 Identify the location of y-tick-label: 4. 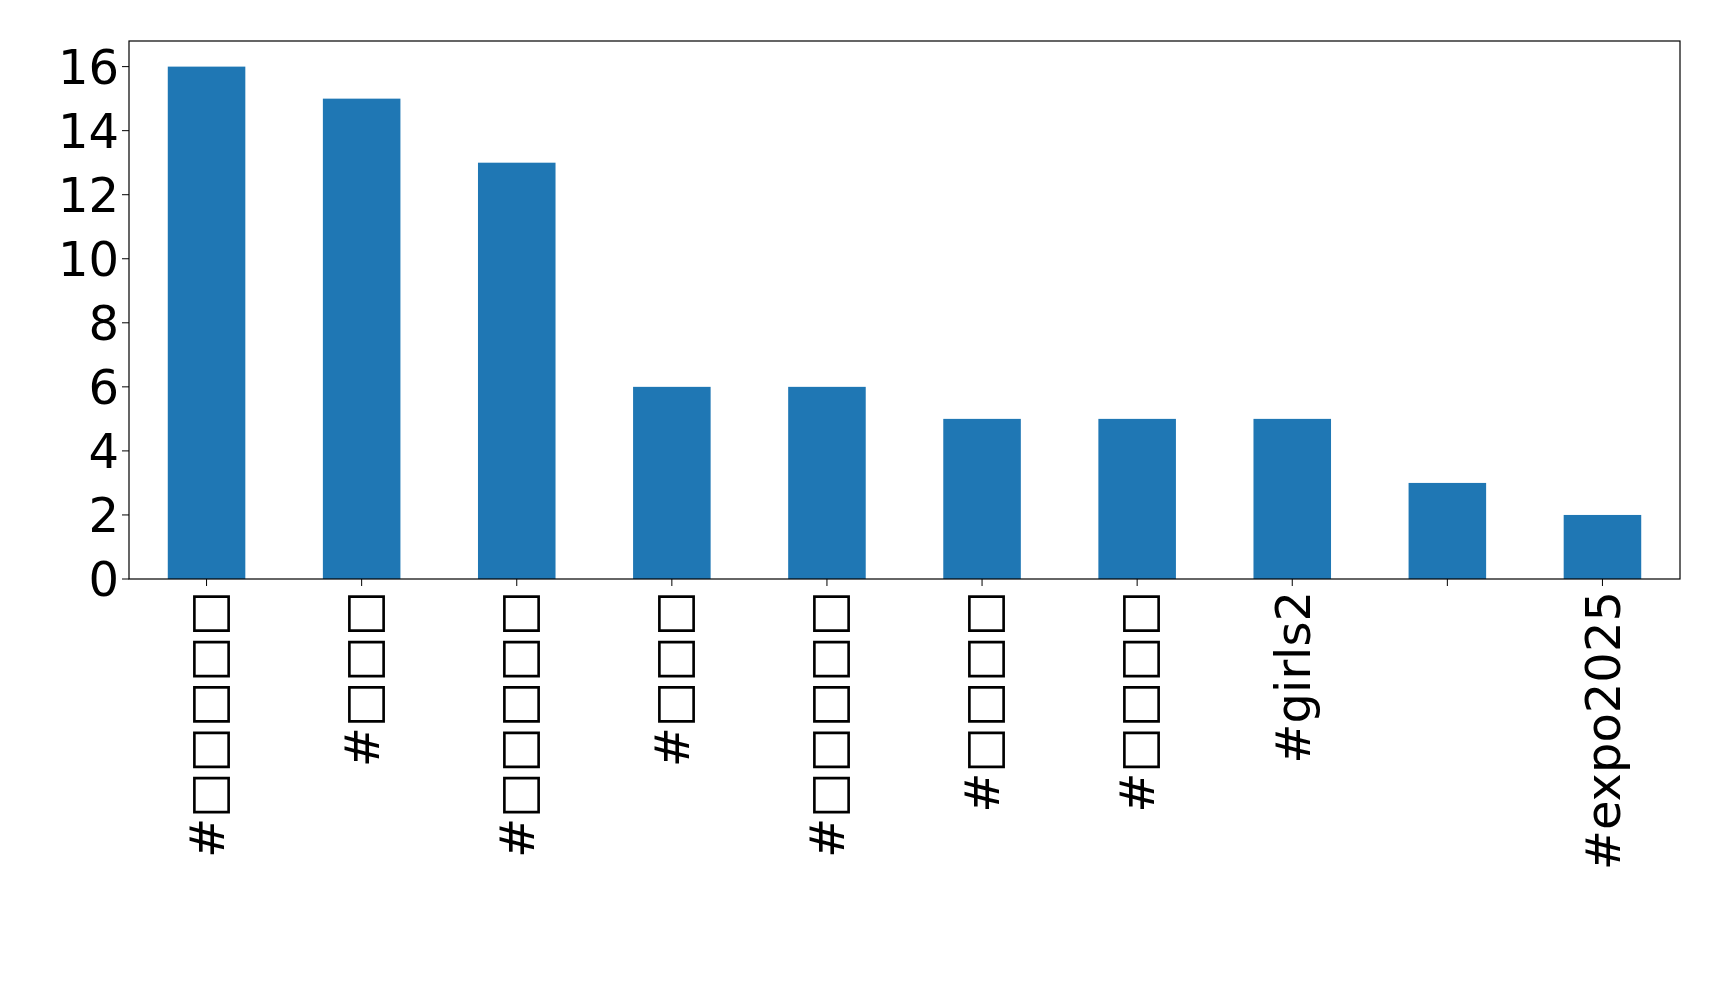
(103, 451).